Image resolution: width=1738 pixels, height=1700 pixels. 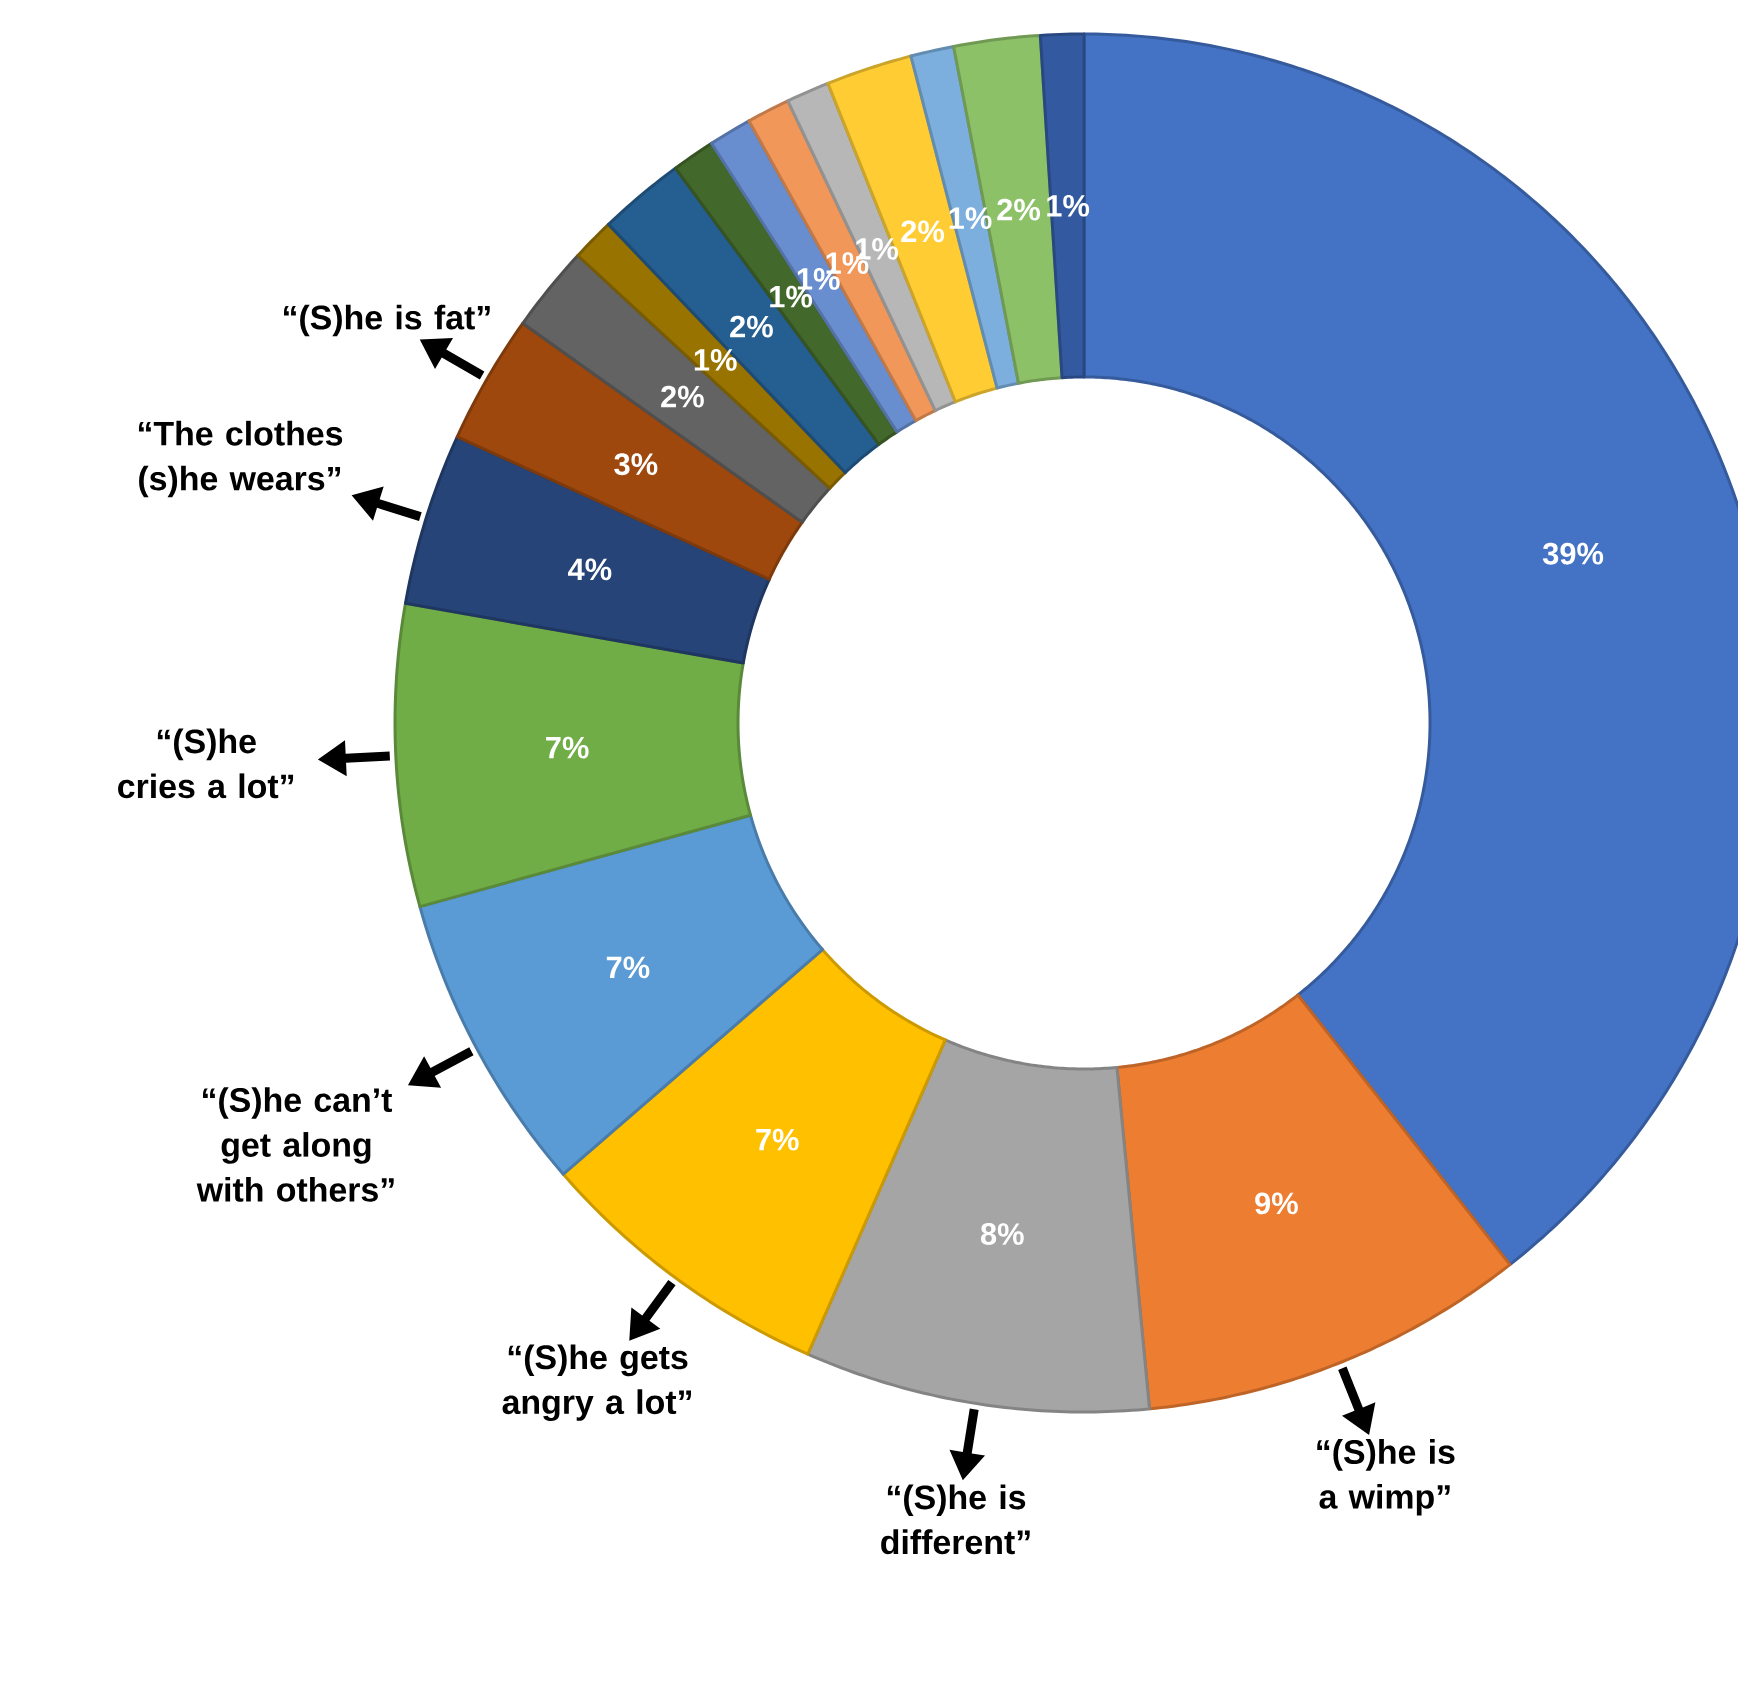 I want to click on slice-label: “(S)he can’t get along with others”, so click(x=295, y=1144).